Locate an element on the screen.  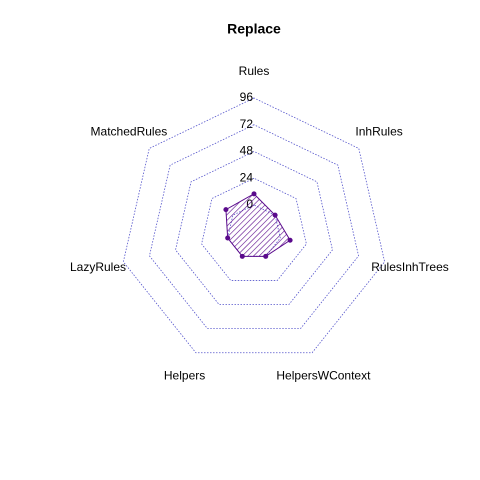
tick-label: 48 is located at coordinates (247, 151).